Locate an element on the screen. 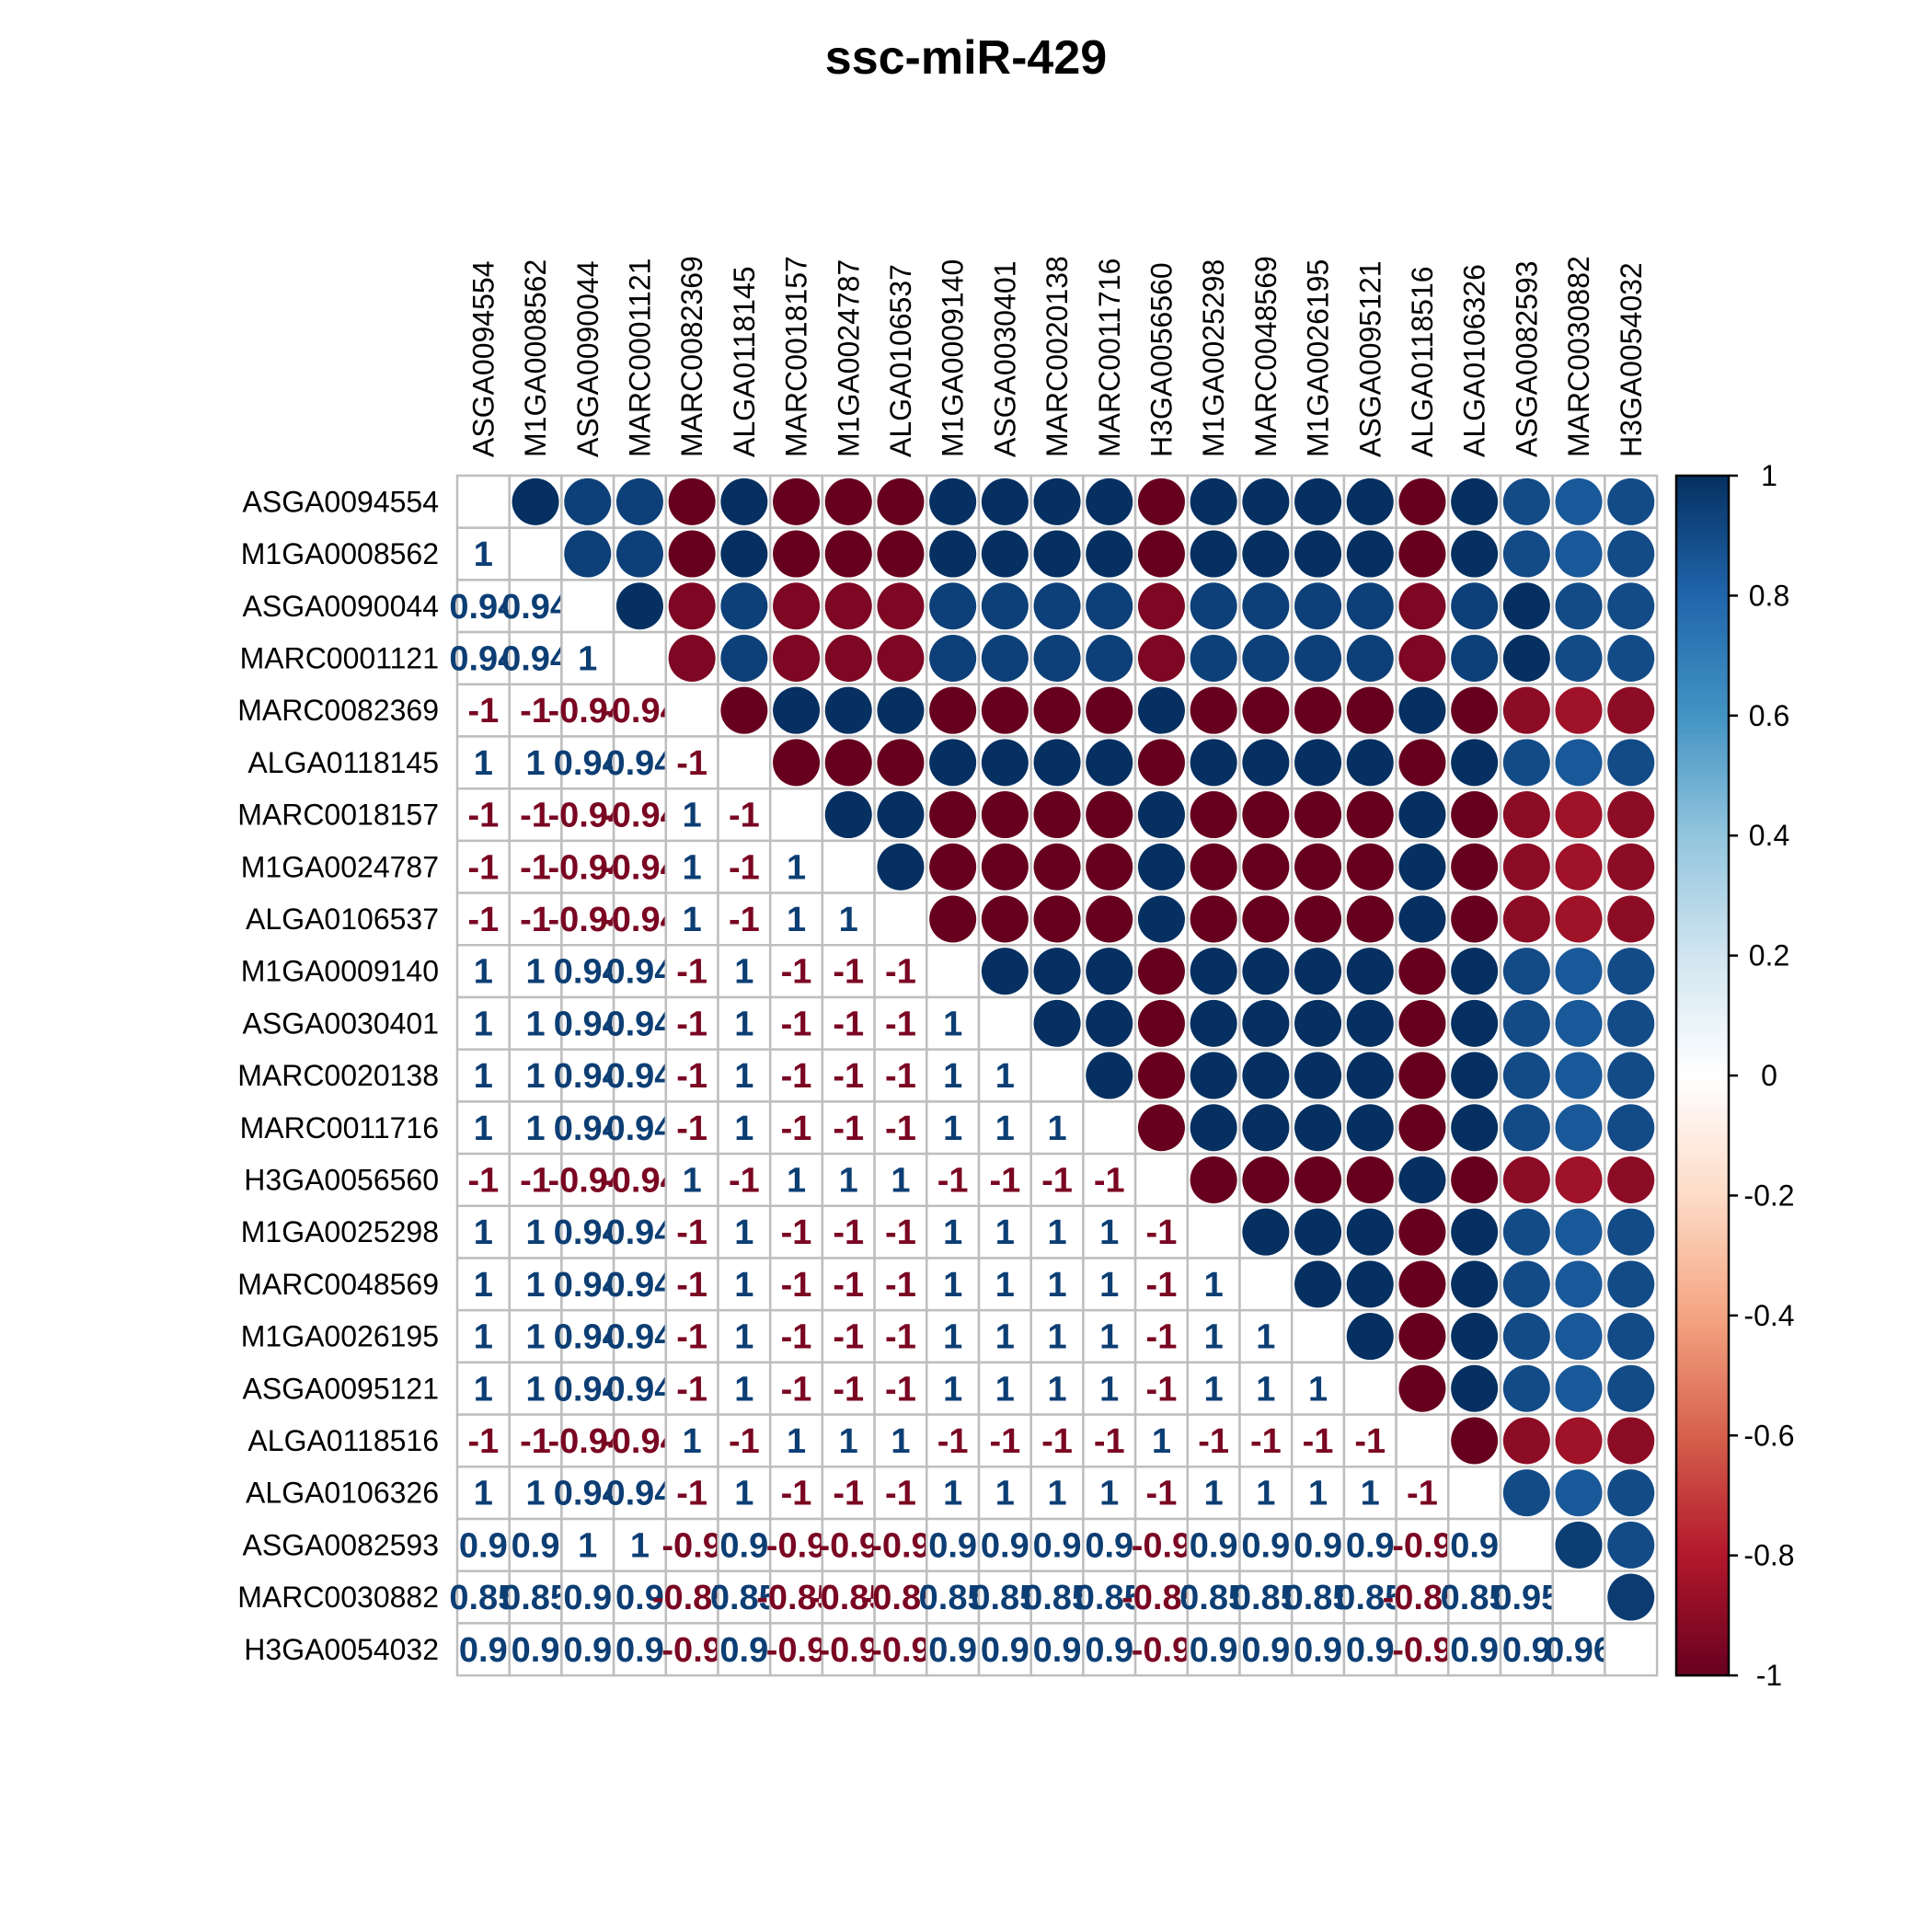  column-label: MARC0020138 is located at coordinates (1057, 356).